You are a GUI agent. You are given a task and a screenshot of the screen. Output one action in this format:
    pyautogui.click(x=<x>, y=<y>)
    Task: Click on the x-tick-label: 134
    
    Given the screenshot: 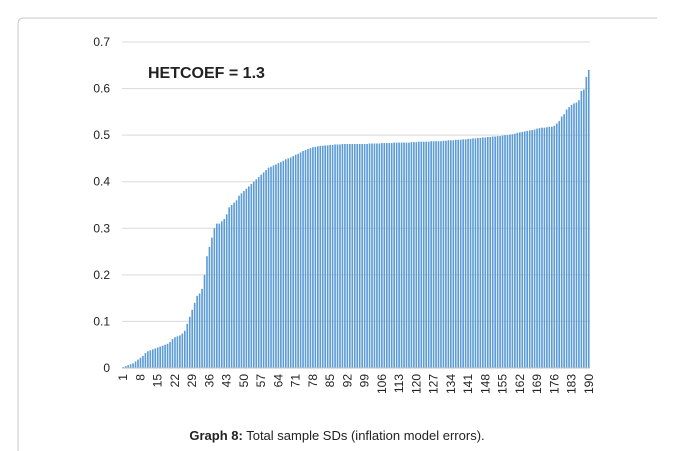 What is the action you would take?
    pyautogui.click(x=451, y=384)
    